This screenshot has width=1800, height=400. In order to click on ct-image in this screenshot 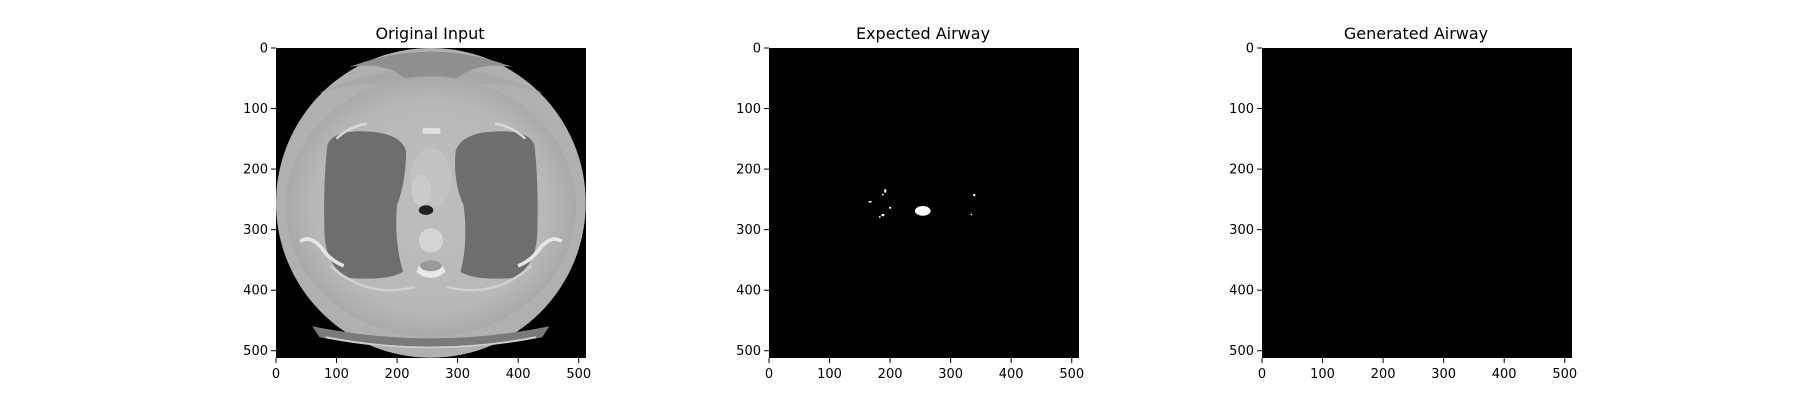, I will do `click(431, 203)`.